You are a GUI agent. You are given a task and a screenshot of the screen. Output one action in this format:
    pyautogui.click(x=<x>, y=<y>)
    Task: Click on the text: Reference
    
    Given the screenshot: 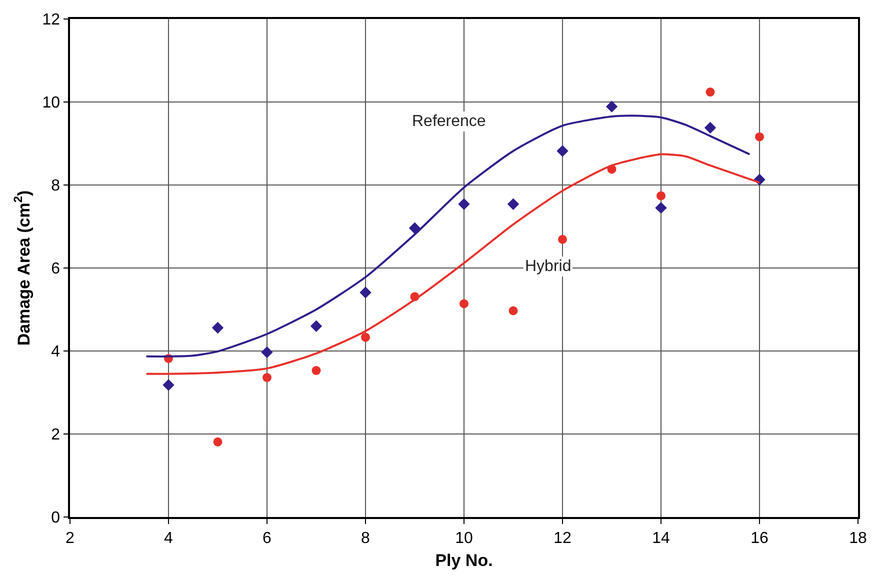 What is the action you would take?
    pyautogui.click(x=449, y=121)
    